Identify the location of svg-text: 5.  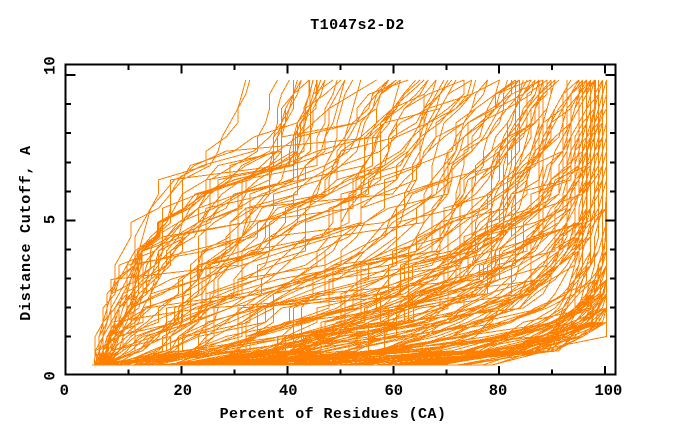
(51, 219).